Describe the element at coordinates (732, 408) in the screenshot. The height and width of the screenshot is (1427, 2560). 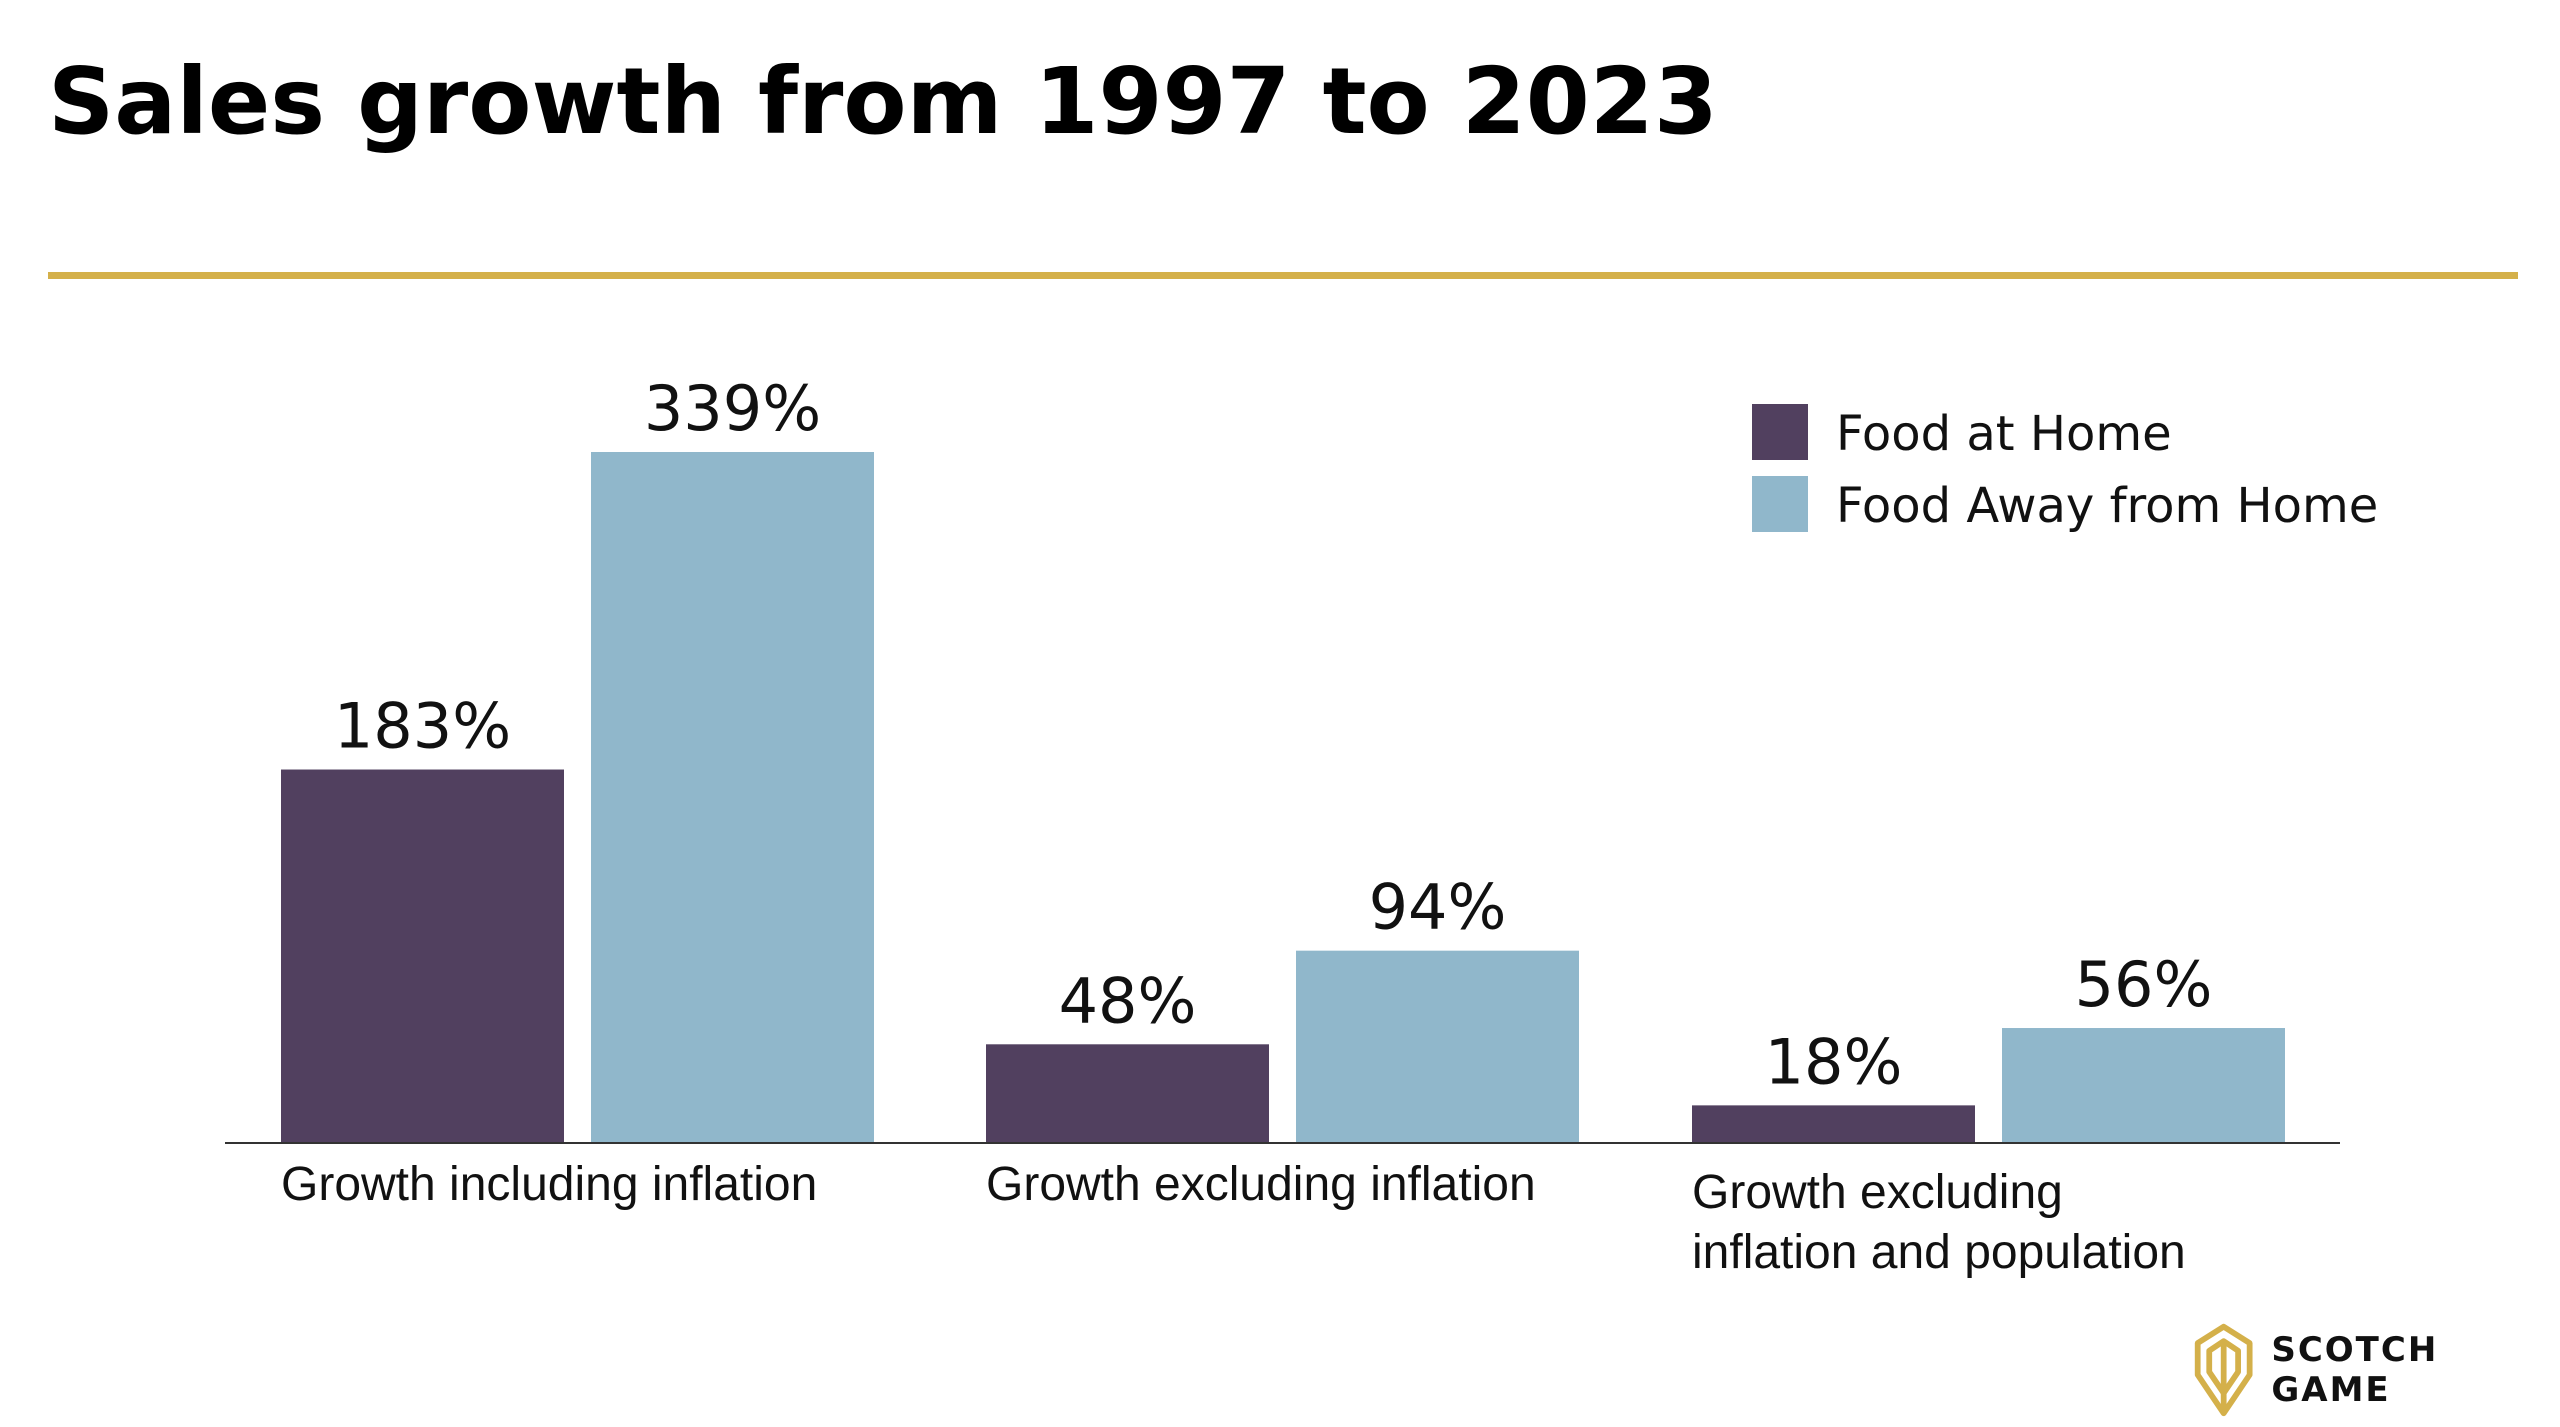
I see `value-label: 339%` at that location.